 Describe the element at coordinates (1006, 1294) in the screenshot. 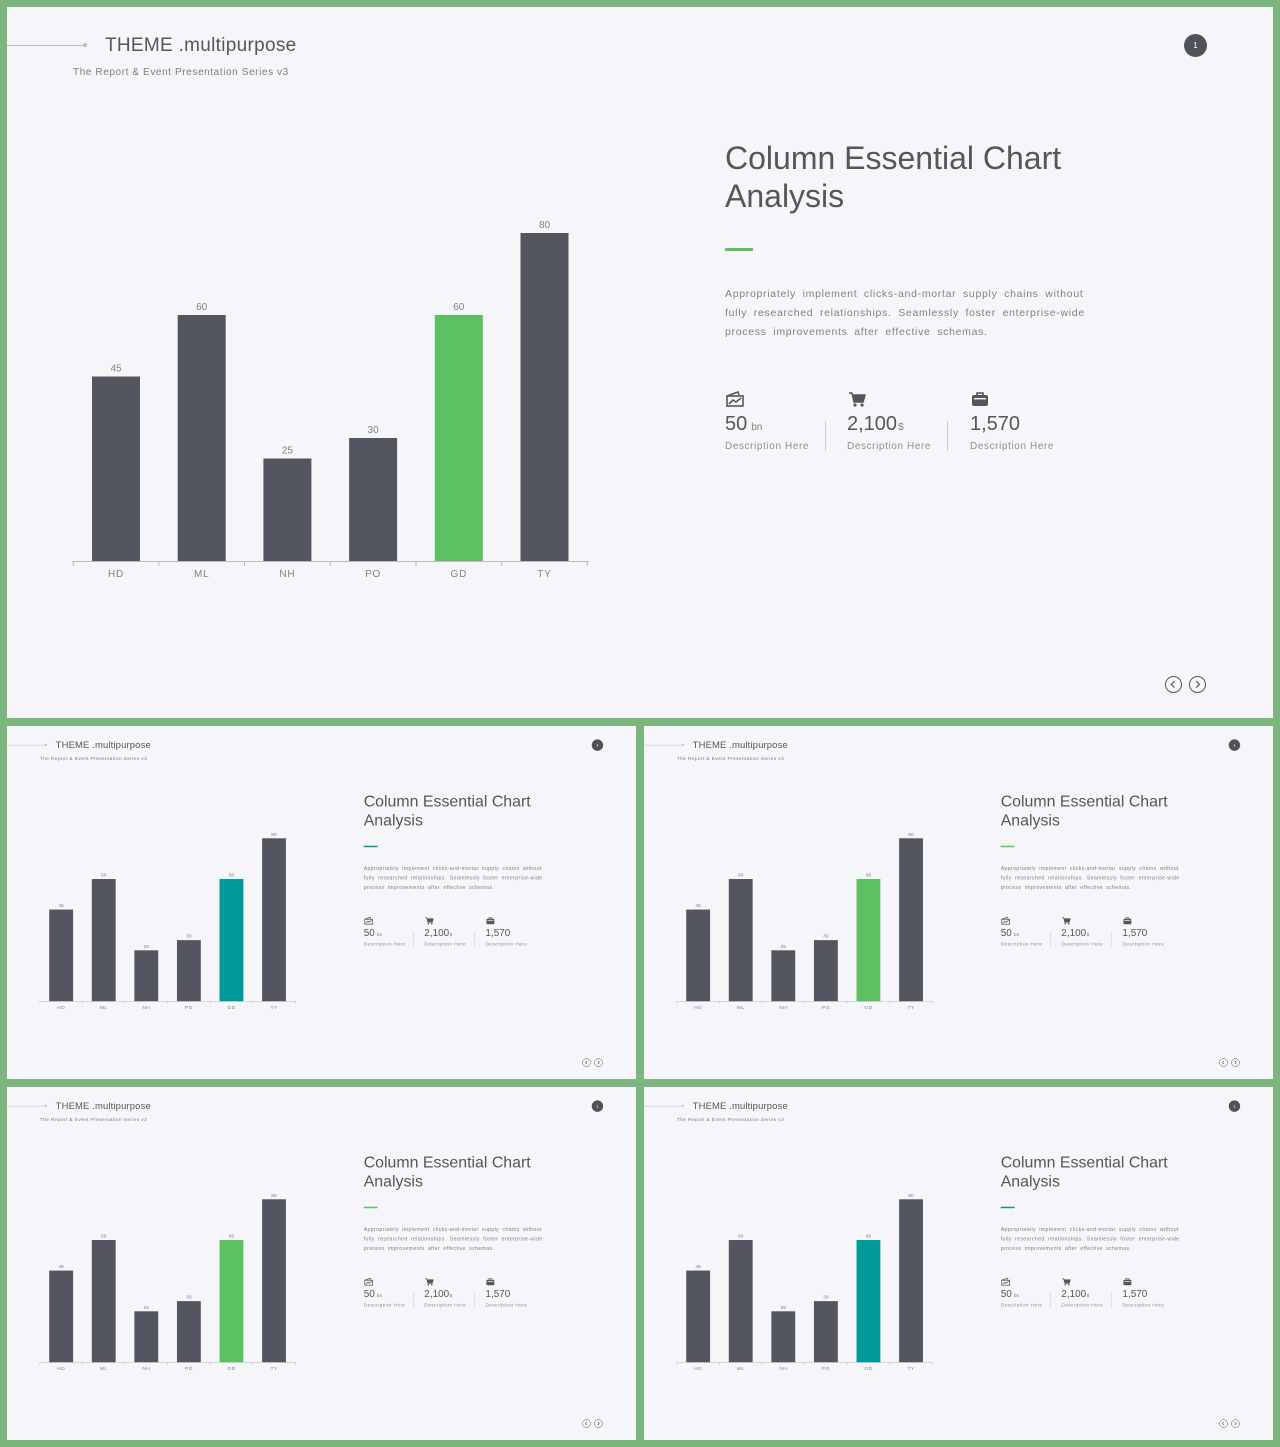

I see `stat-value: 50` at that location.